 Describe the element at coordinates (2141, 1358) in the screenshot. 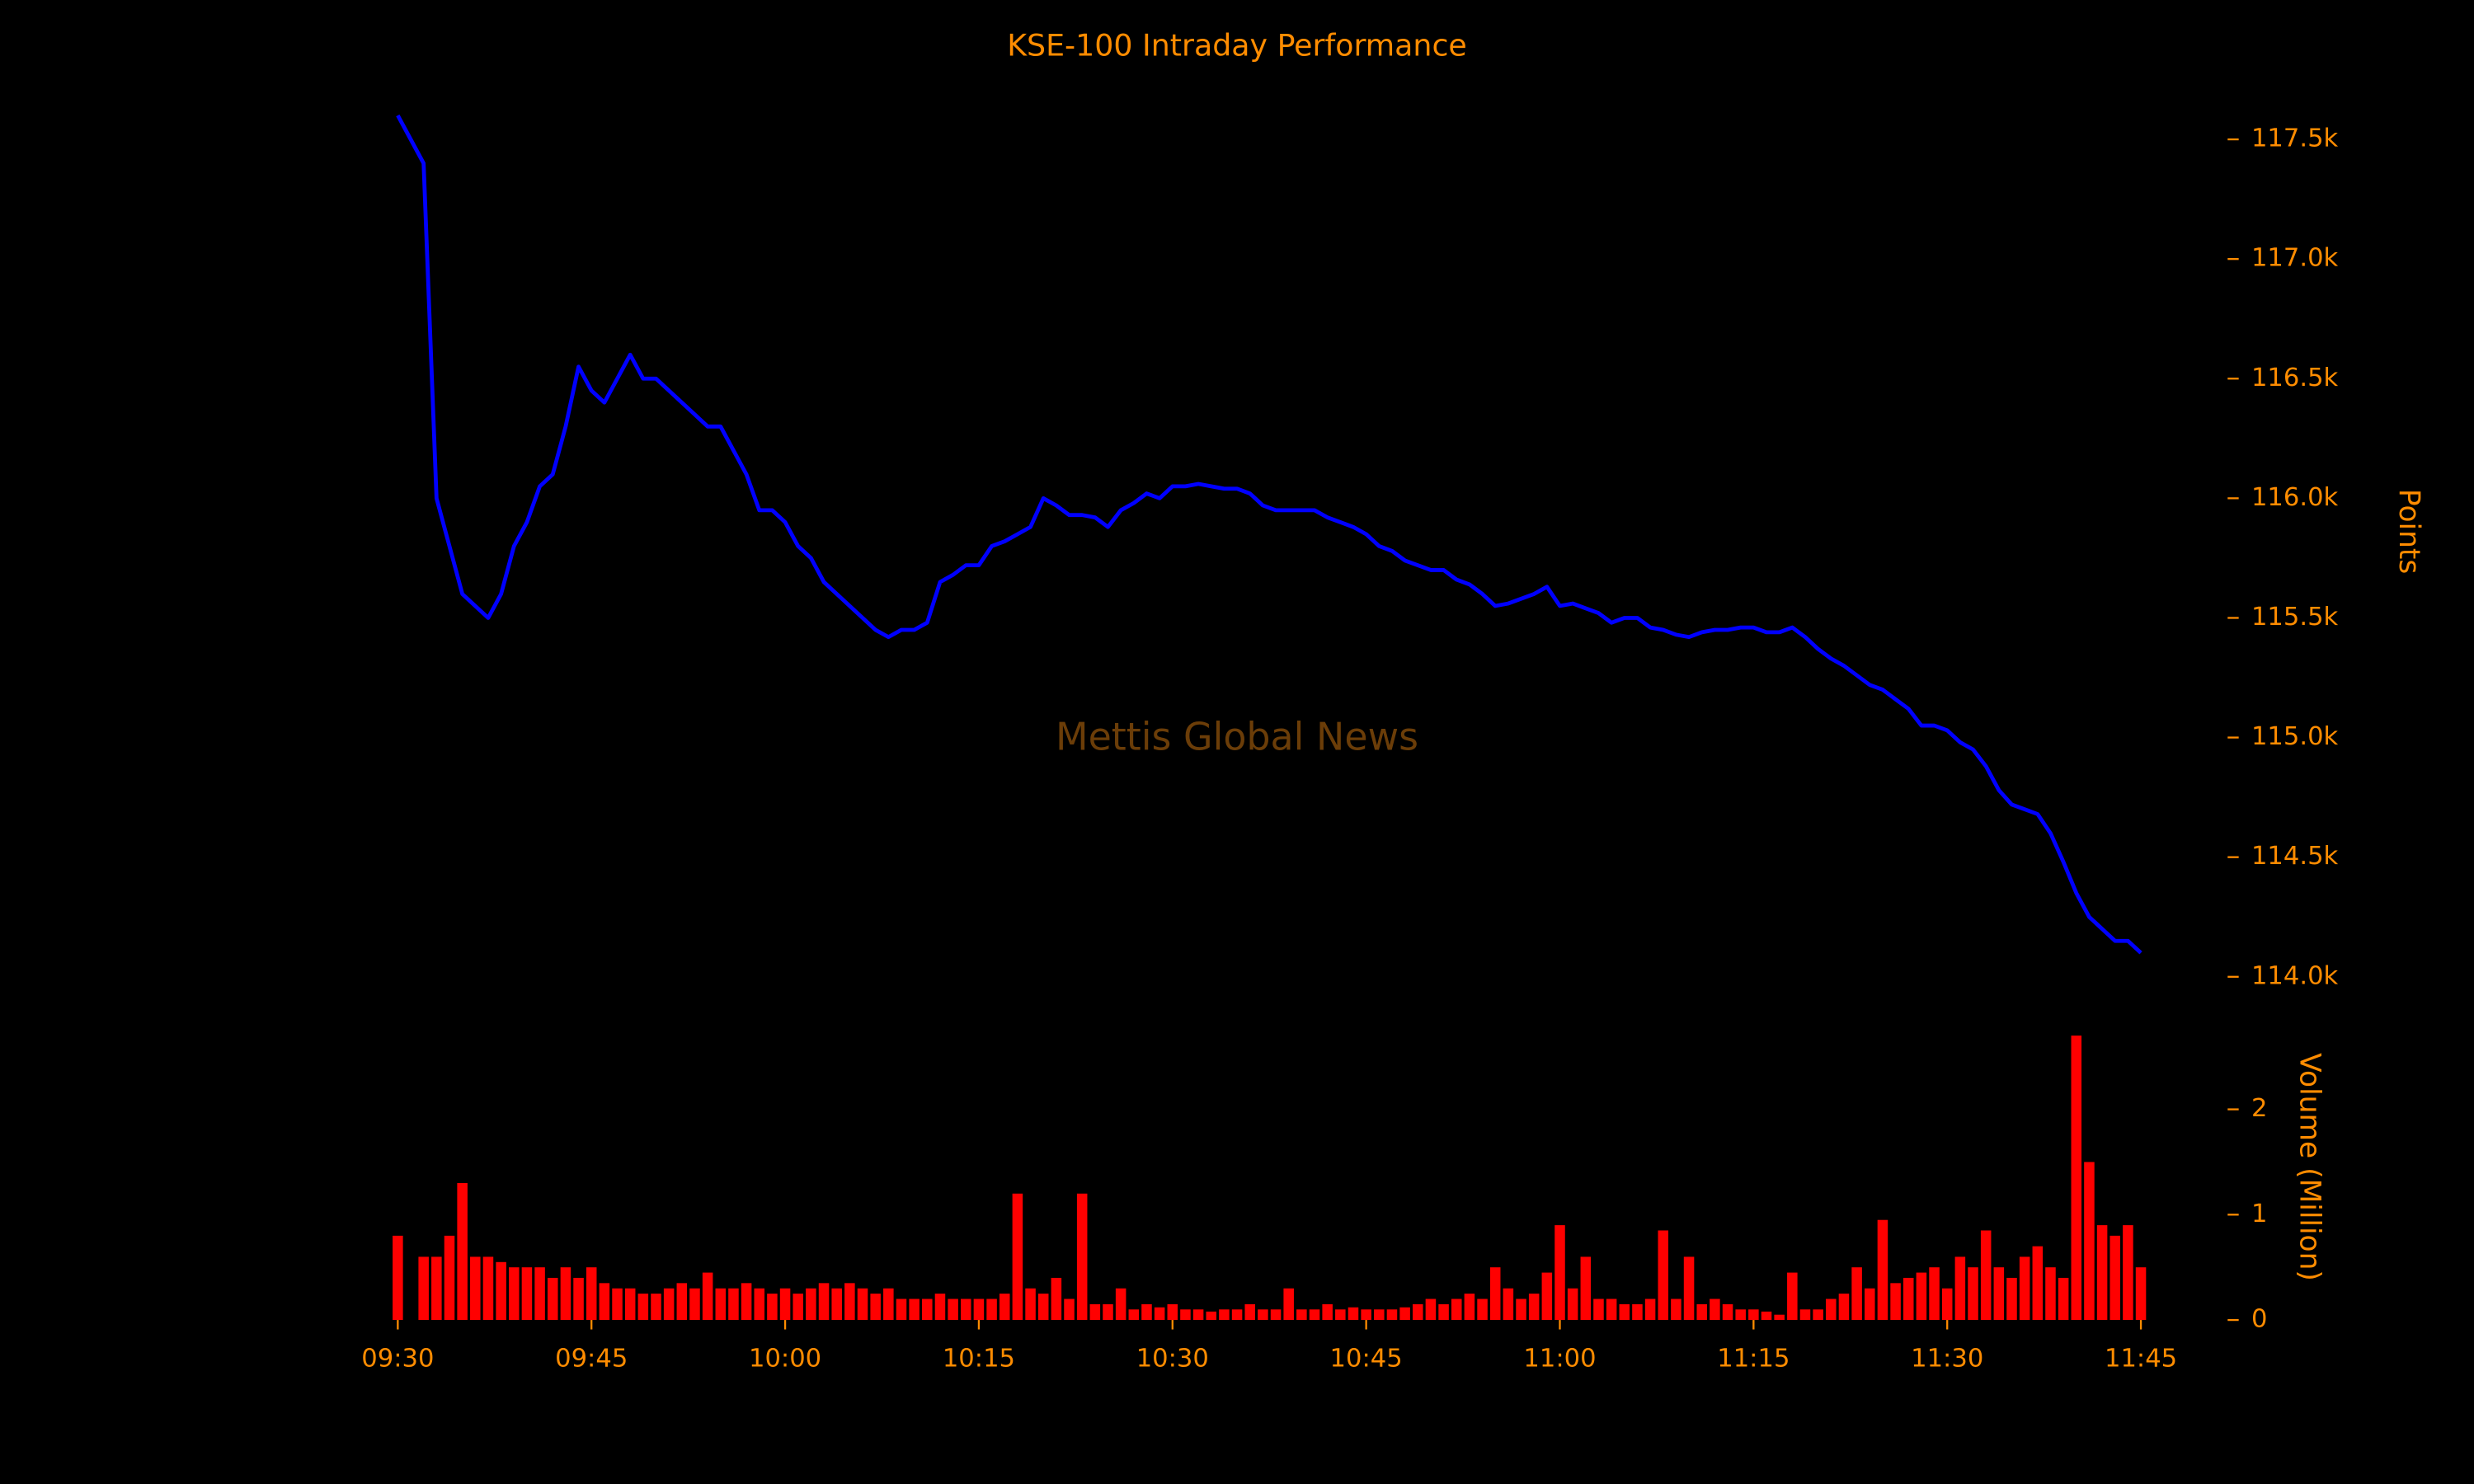

I see `x-tick-label: 11:45` at that location.